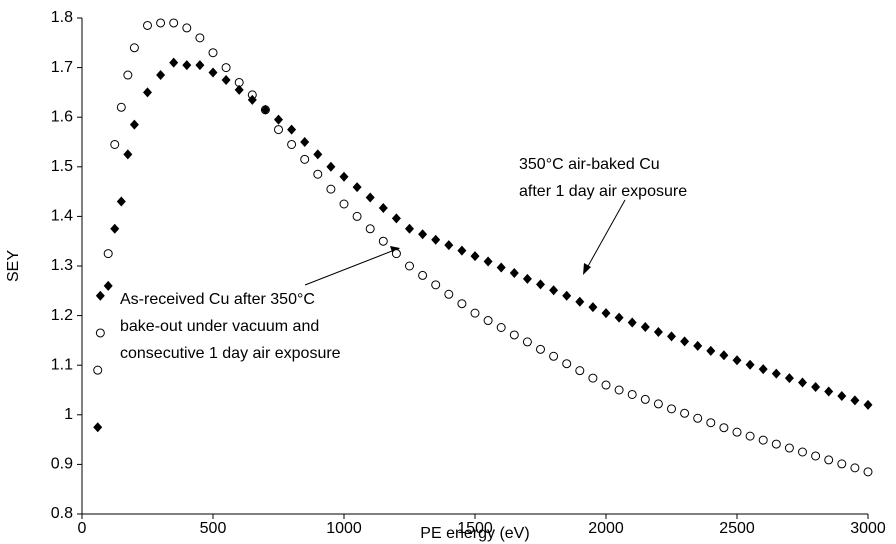  I want to click on y-tick-label: 0.8, so click(62, 513).